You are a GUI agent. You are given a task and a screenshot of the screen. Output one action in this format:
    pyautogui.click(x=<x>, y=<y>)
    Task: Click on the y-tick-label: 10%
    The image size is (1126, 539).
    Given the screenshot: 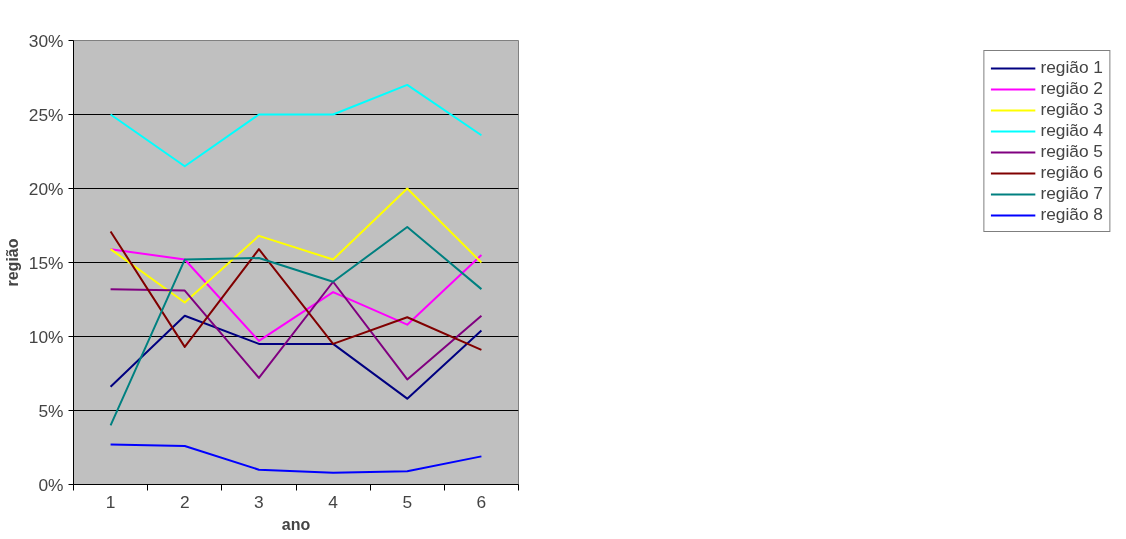 What is the action you would take?
    pyautogui.click(x=46, y=336)
    